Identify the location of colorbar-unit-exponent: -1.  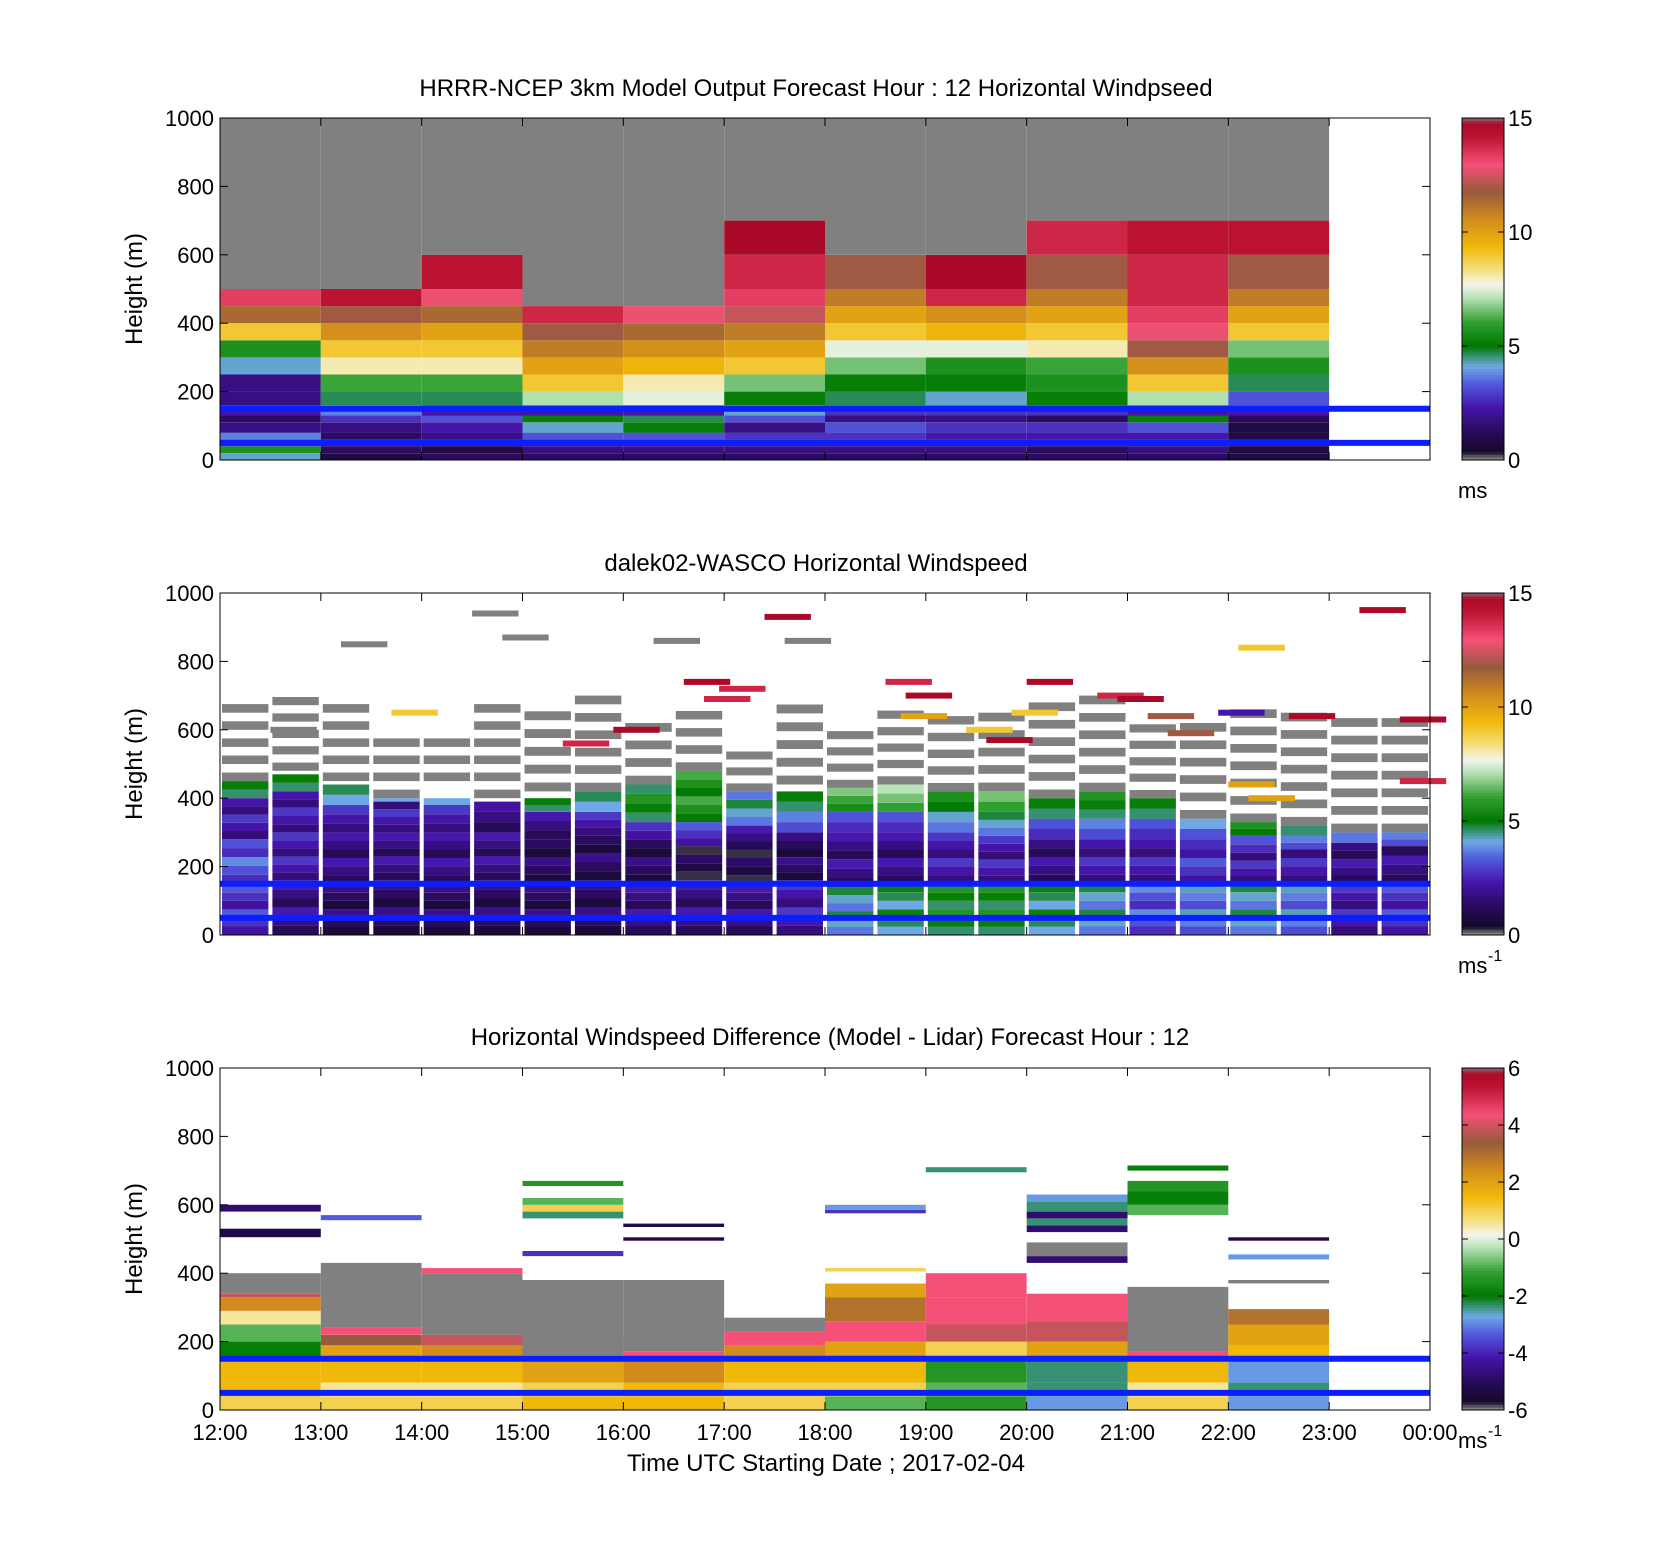
(1495, 1431).